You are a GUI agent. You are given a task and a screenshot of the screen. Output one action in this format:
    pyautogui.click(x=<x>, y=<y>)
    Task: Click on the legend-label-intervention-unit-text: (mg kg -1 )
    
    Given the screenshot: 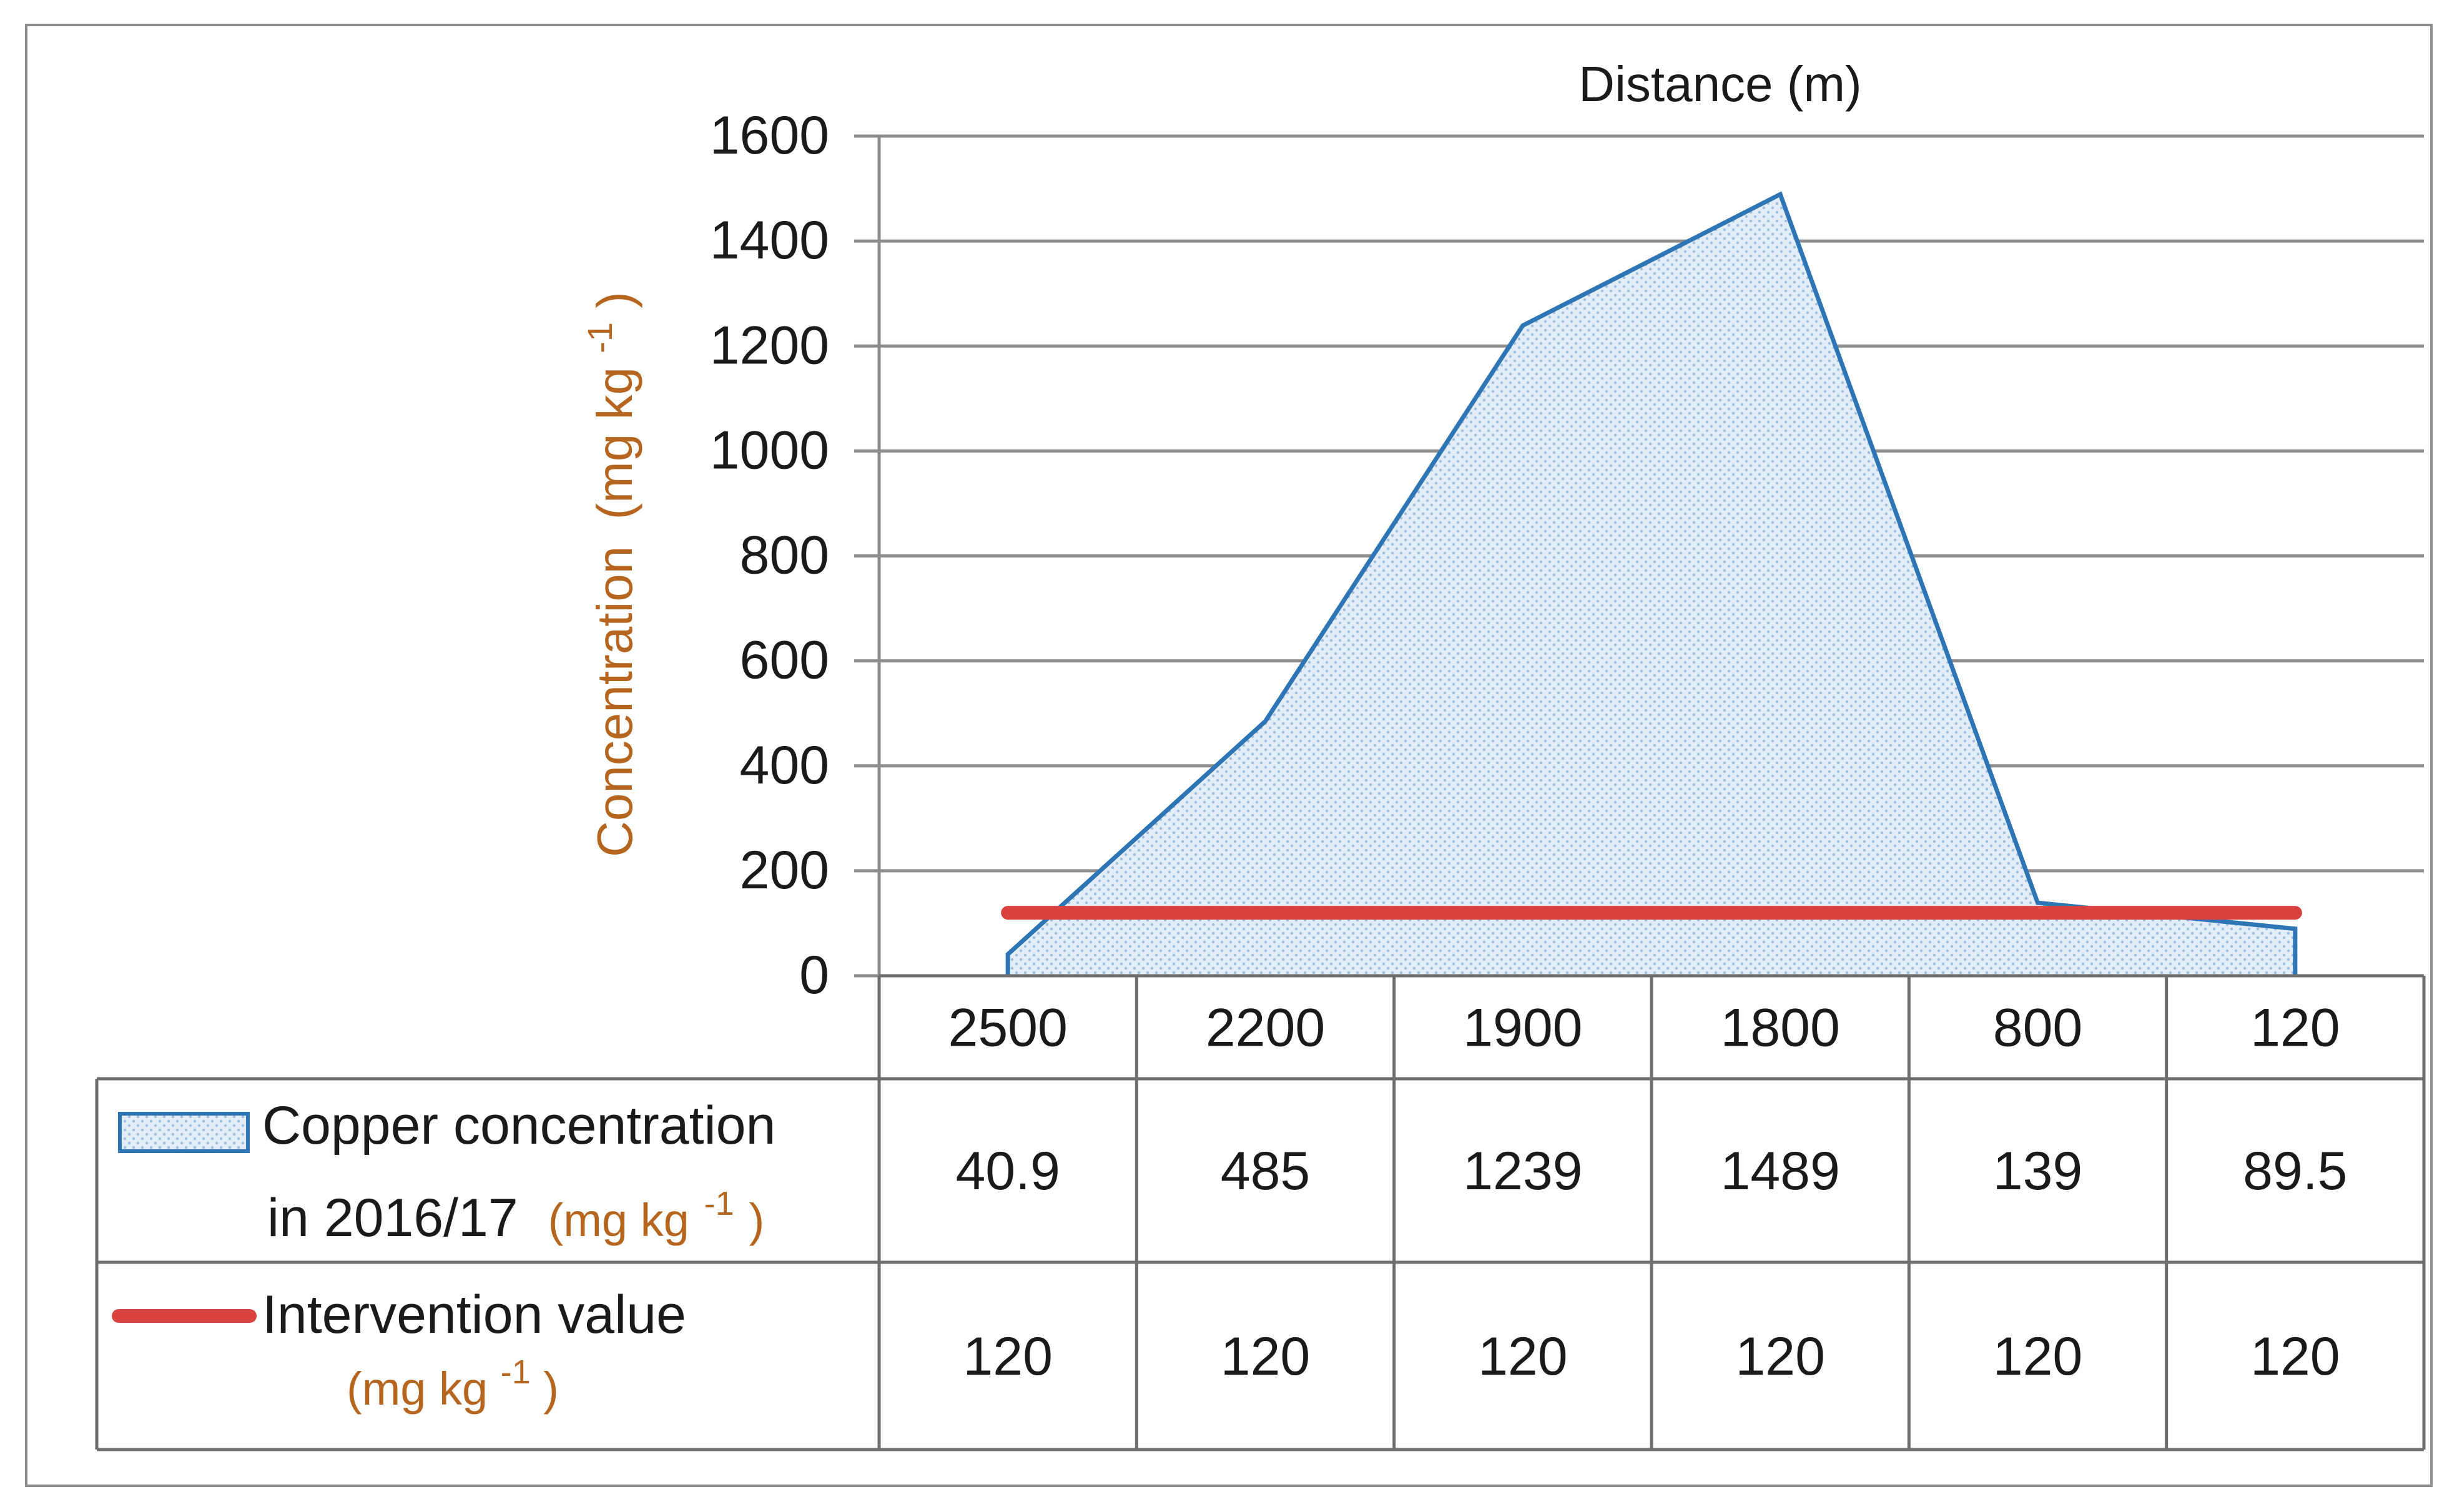 What is the action you would take?
    pyautogui.click(x=453, y=1378)
    